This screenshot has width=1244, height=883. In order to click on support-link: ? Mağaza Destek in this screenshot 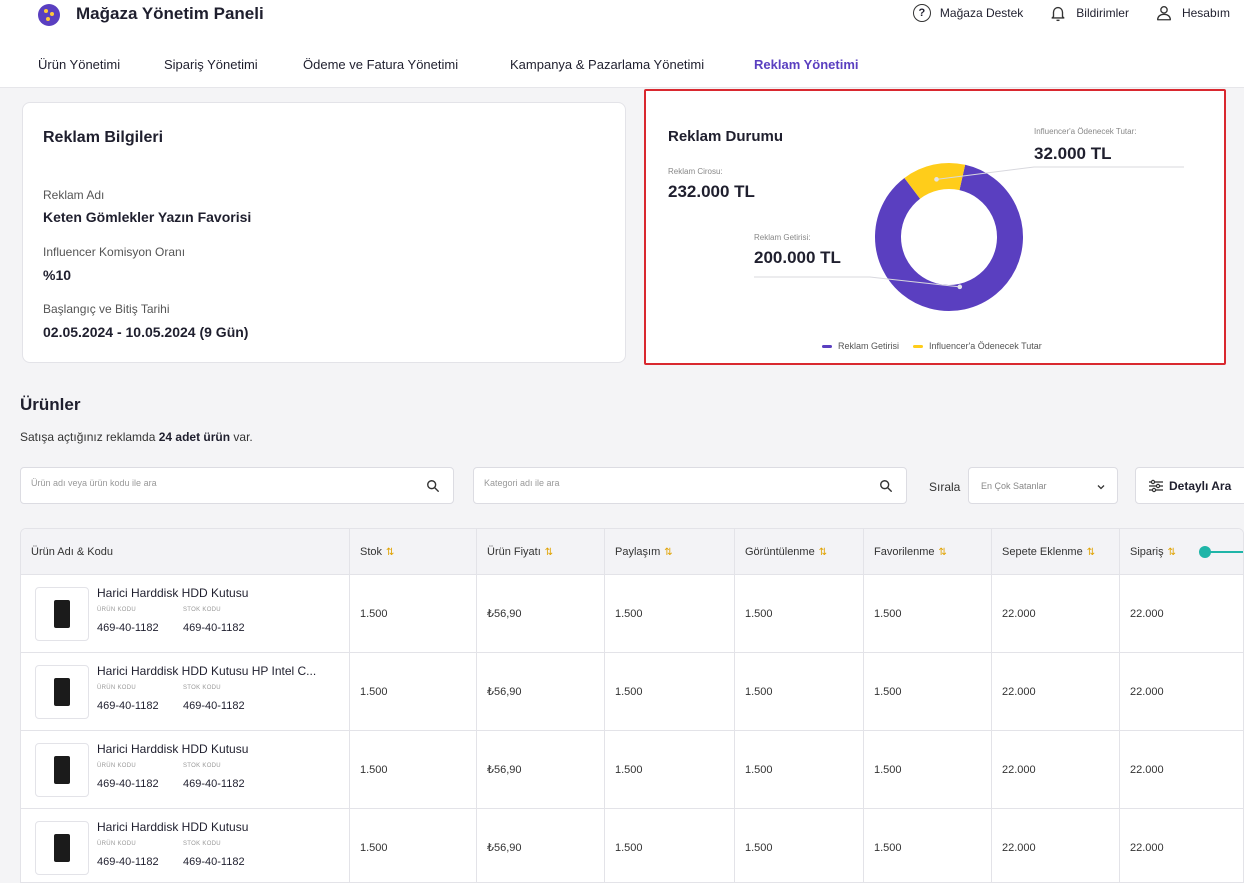, I will do `click(967, 13)`.